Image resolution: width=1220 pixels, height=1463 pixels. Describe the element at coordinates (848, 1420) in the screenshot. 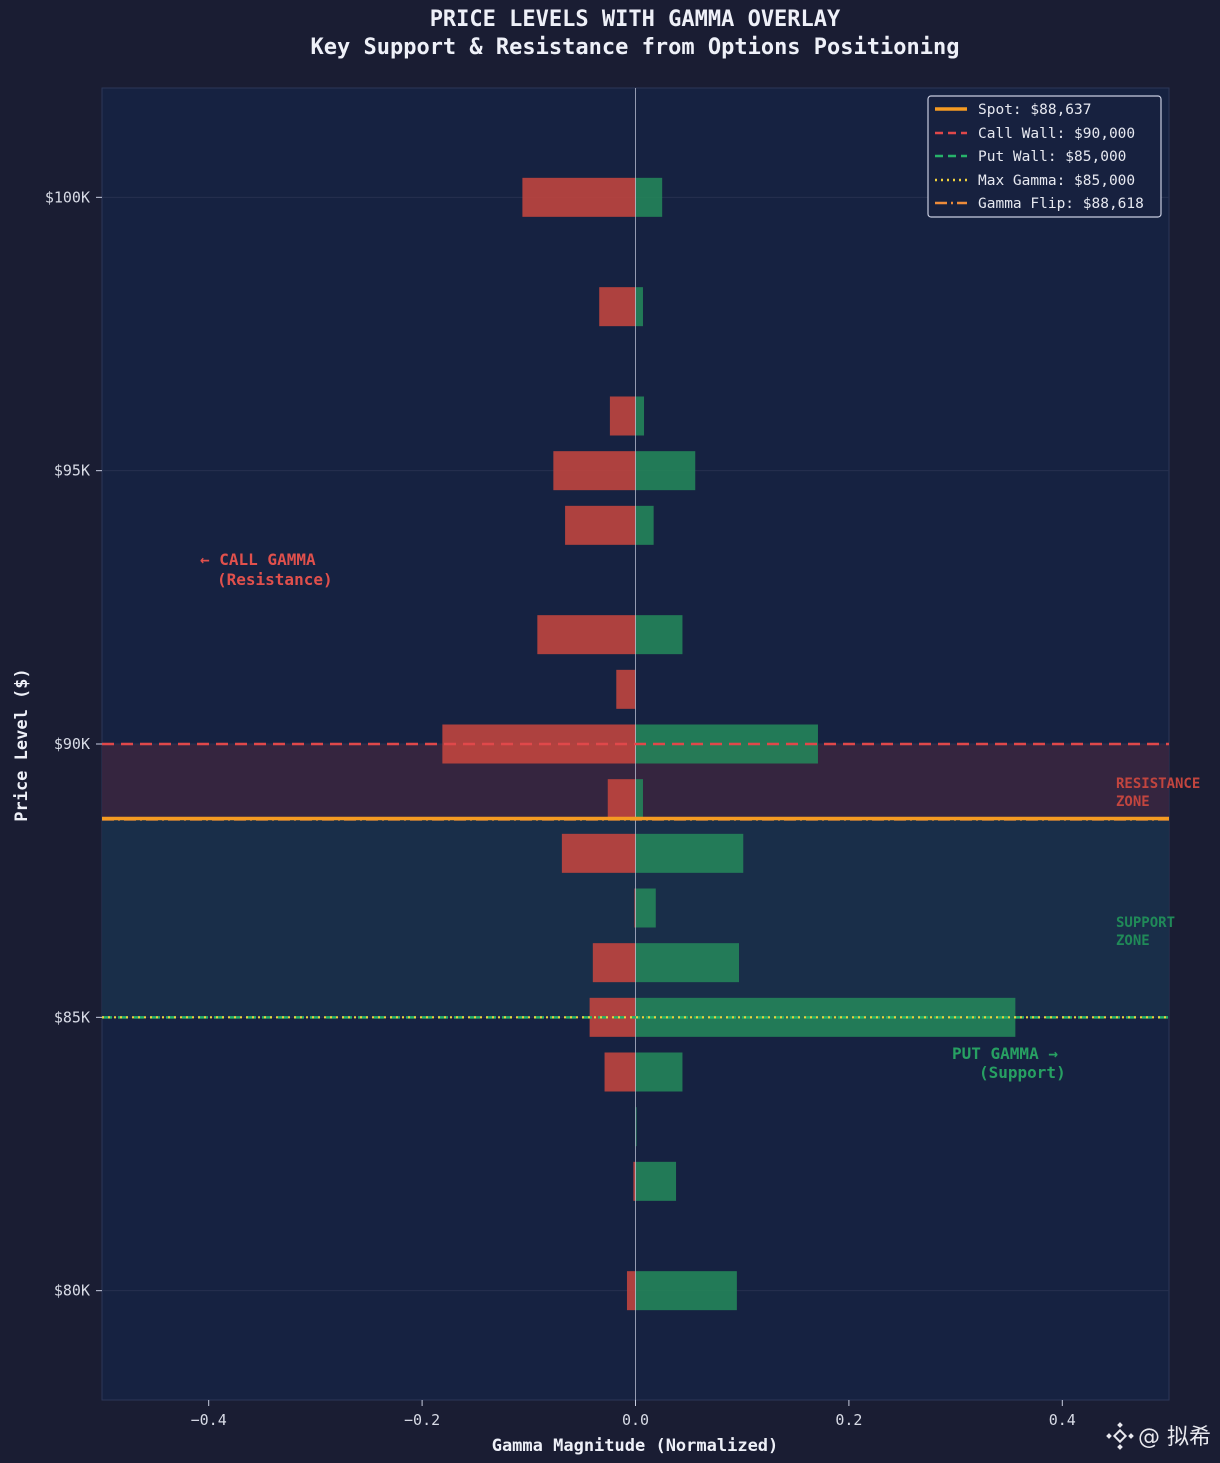

I see `x-tick-label: 0.2` at that location.